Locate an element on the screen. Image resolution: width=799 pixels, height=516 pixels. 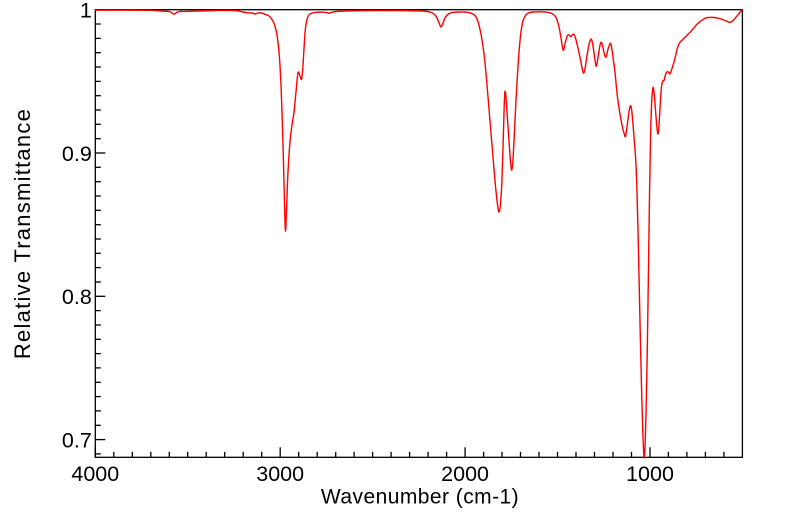
svg-text: 4000 is located at coordinates (95, 474).